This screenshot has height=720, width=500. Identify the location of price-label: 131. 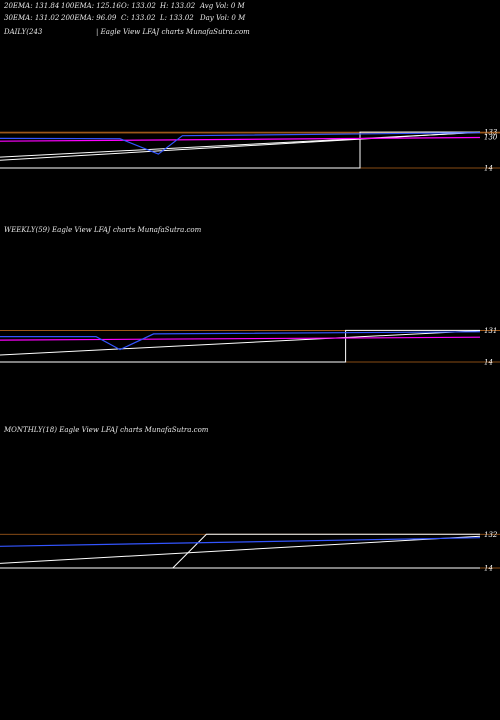
(490, 331).